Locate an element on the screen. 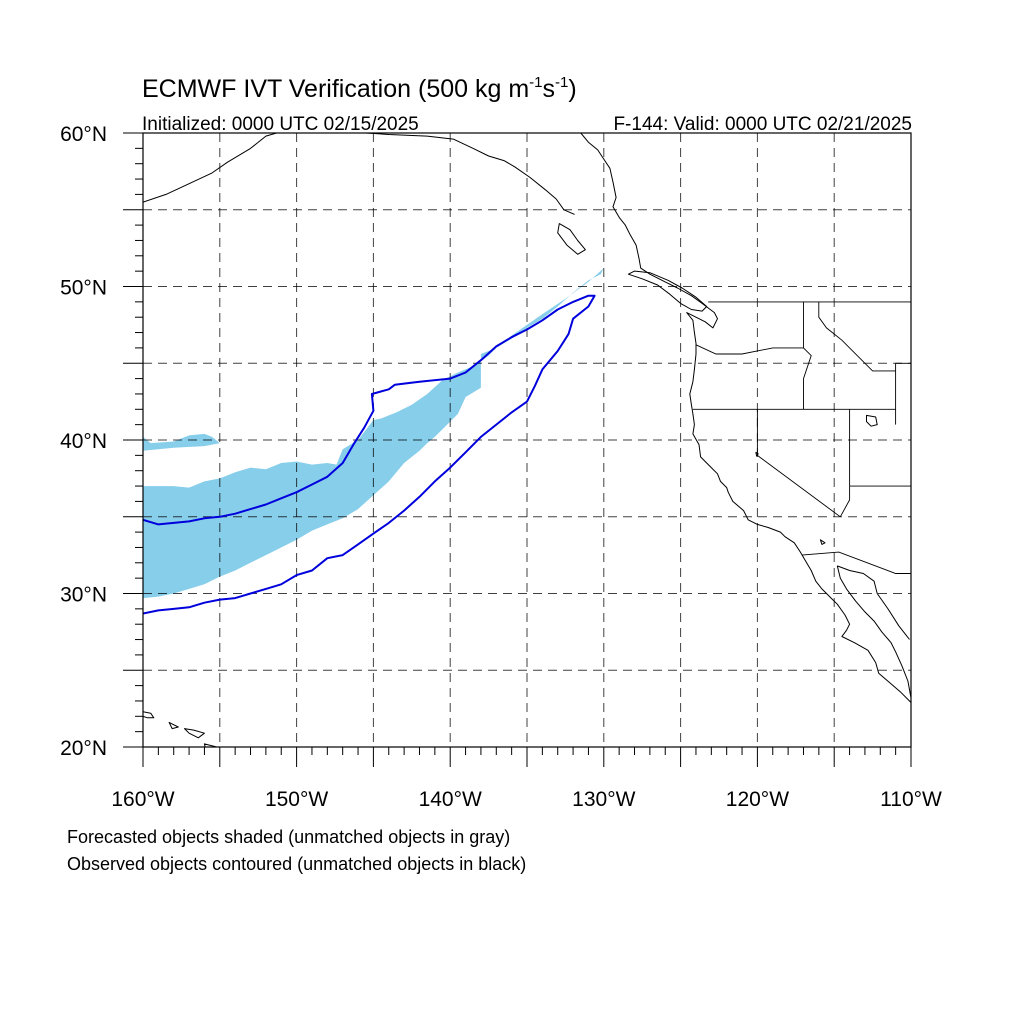 The width and height of the screenshot is (1024, 1024). lat-label: 50°N is located at coordinates (83, 288).